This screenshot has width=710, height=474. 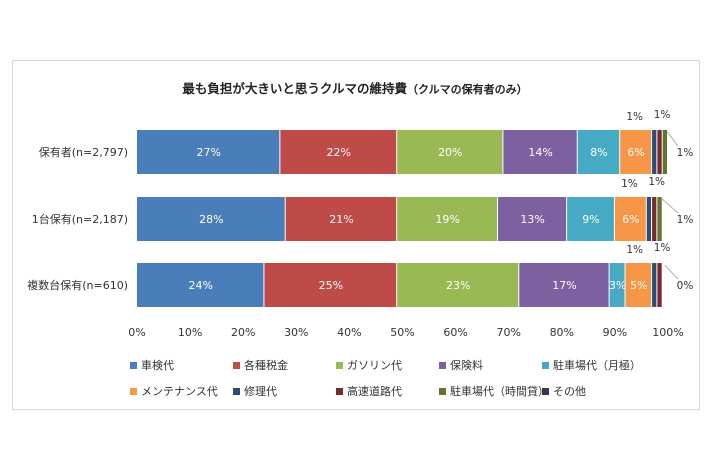 What do you see at coordinates (77, 285) in the screenshot?
I see `category-label: 複数台保有(n=610)` at bounding box center [77, 285].